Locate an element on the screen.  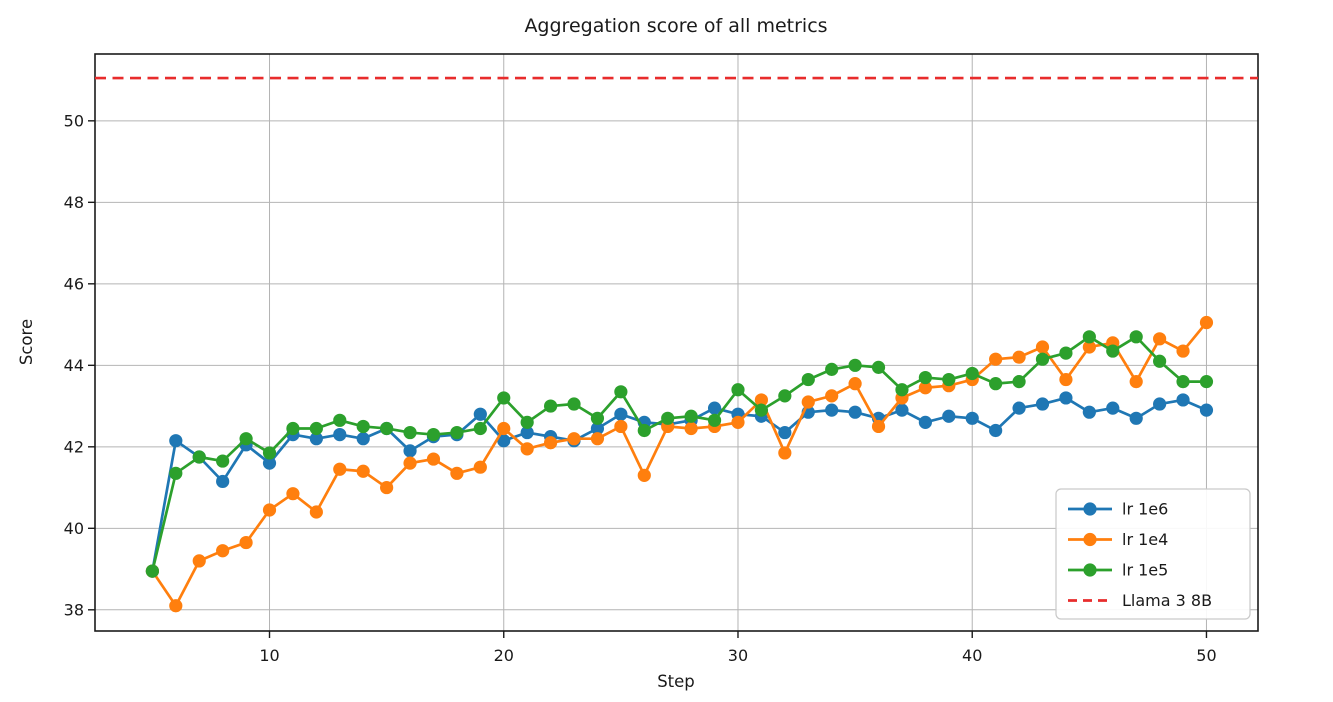
legend-entry-Llama-3-8B: Llama 3 8B is located at coordinates (1140, 600).